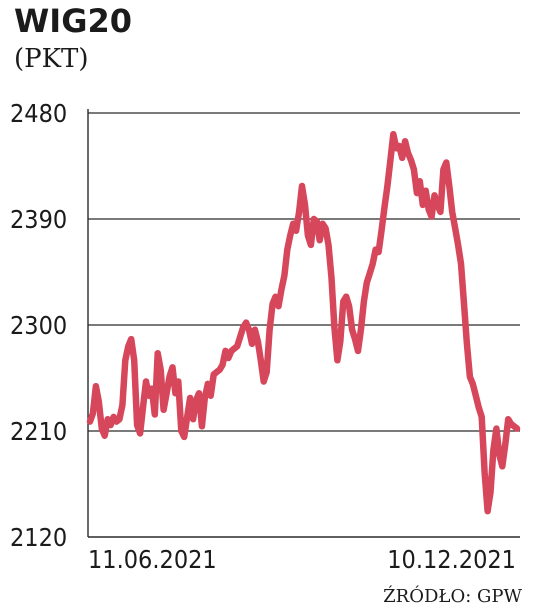 Image resolution: width=536 pixels, height=611 pixels. Describe the element at coordinates (38, 113) in the screenshot. I see `y-tick-label: 2480` at that location.